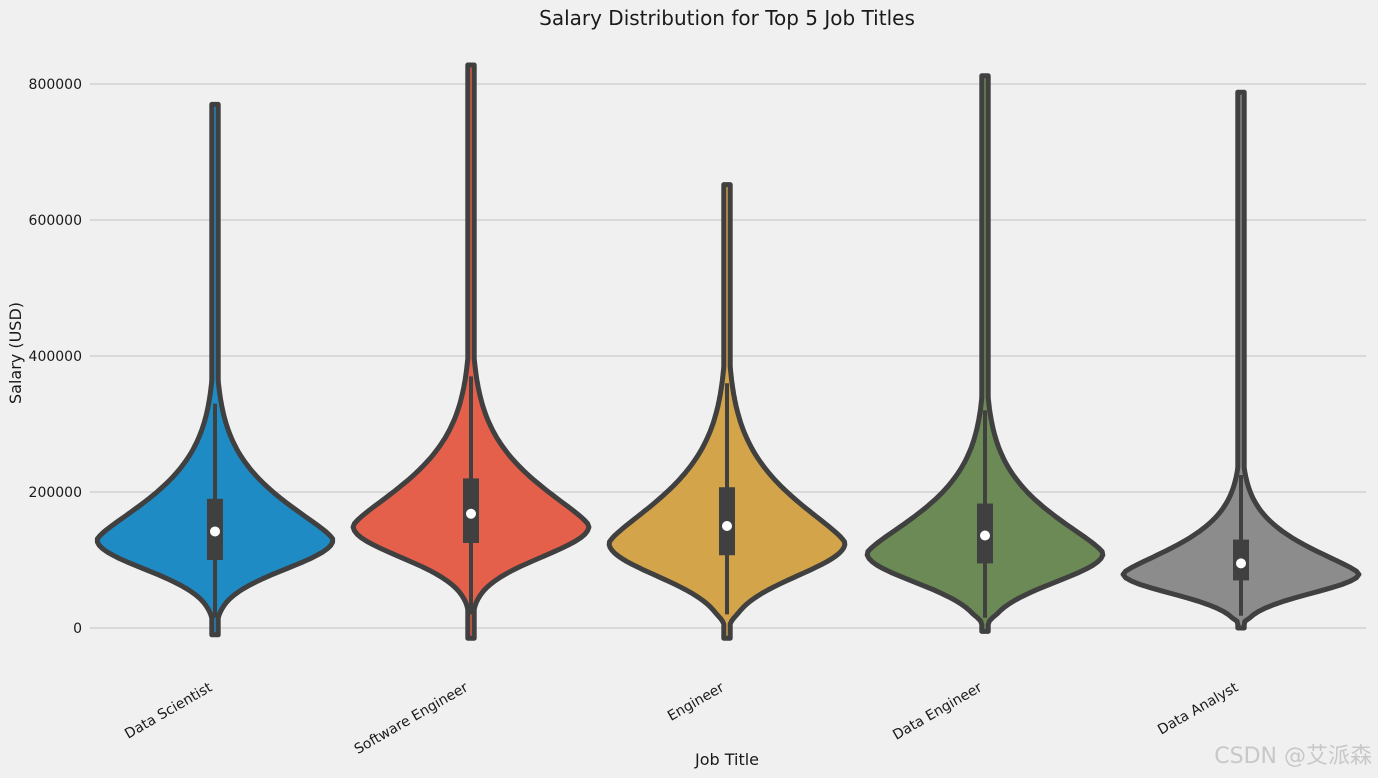  I want to click on x-tick-label: Engineer, so click(696, 701).